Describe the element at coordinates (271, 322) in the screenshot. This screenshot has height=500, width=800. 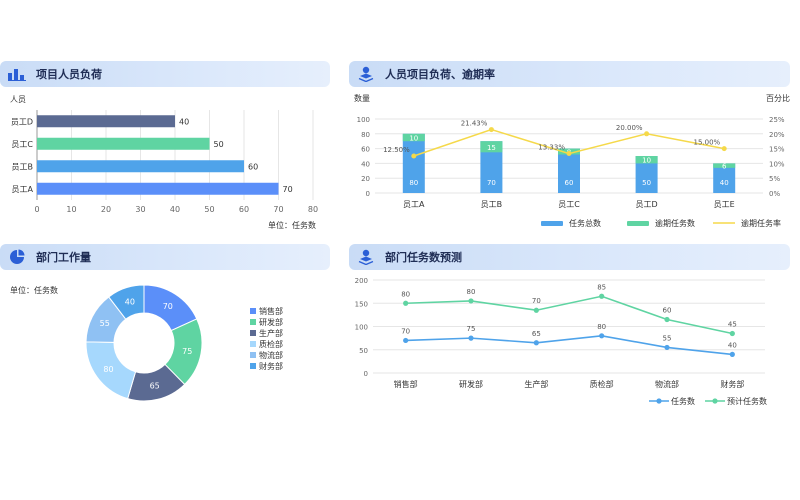
I see `legend-label: 研发部` at that location.